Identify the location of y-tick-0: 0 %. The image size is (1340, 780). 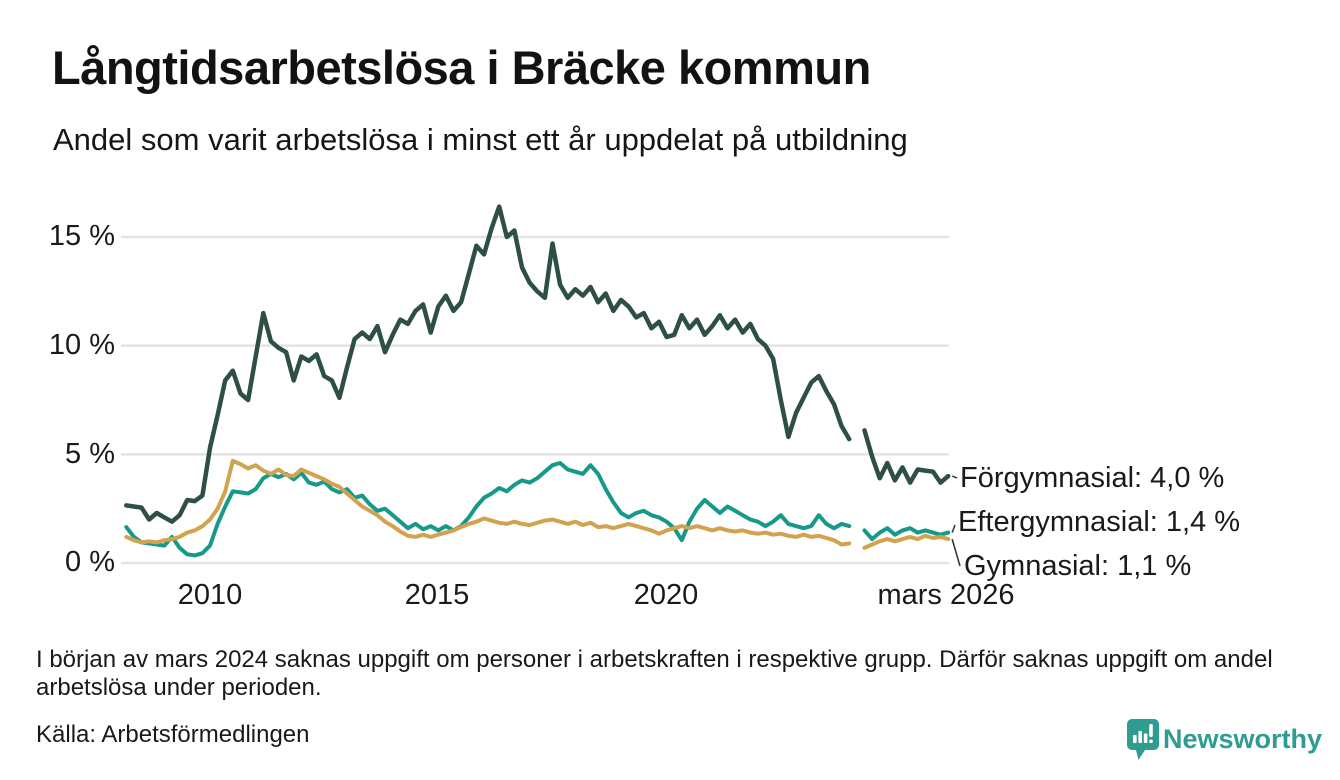
(90, 562).